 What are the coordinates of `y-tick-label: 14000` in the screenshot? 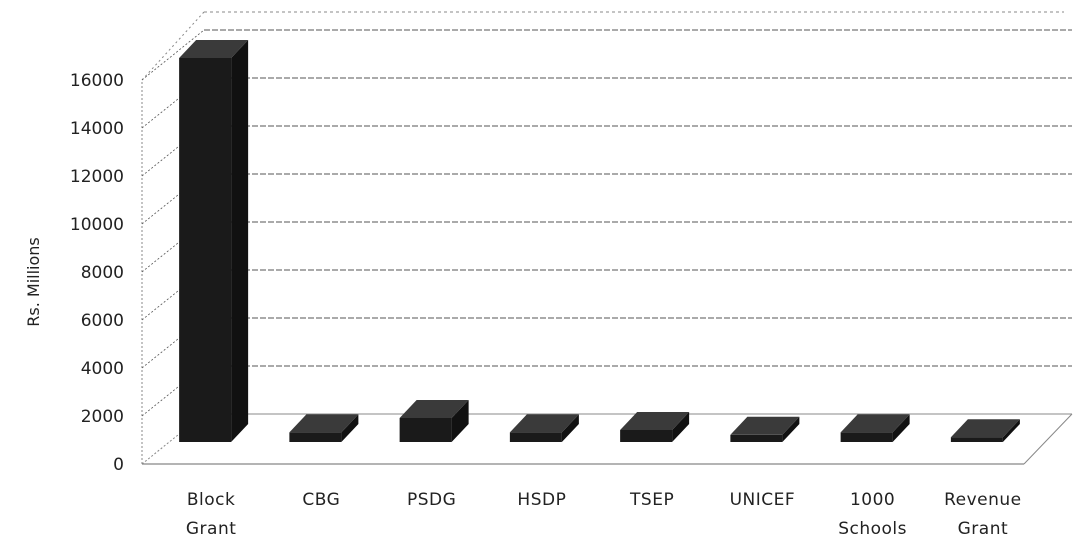 It's located at (97, 129).